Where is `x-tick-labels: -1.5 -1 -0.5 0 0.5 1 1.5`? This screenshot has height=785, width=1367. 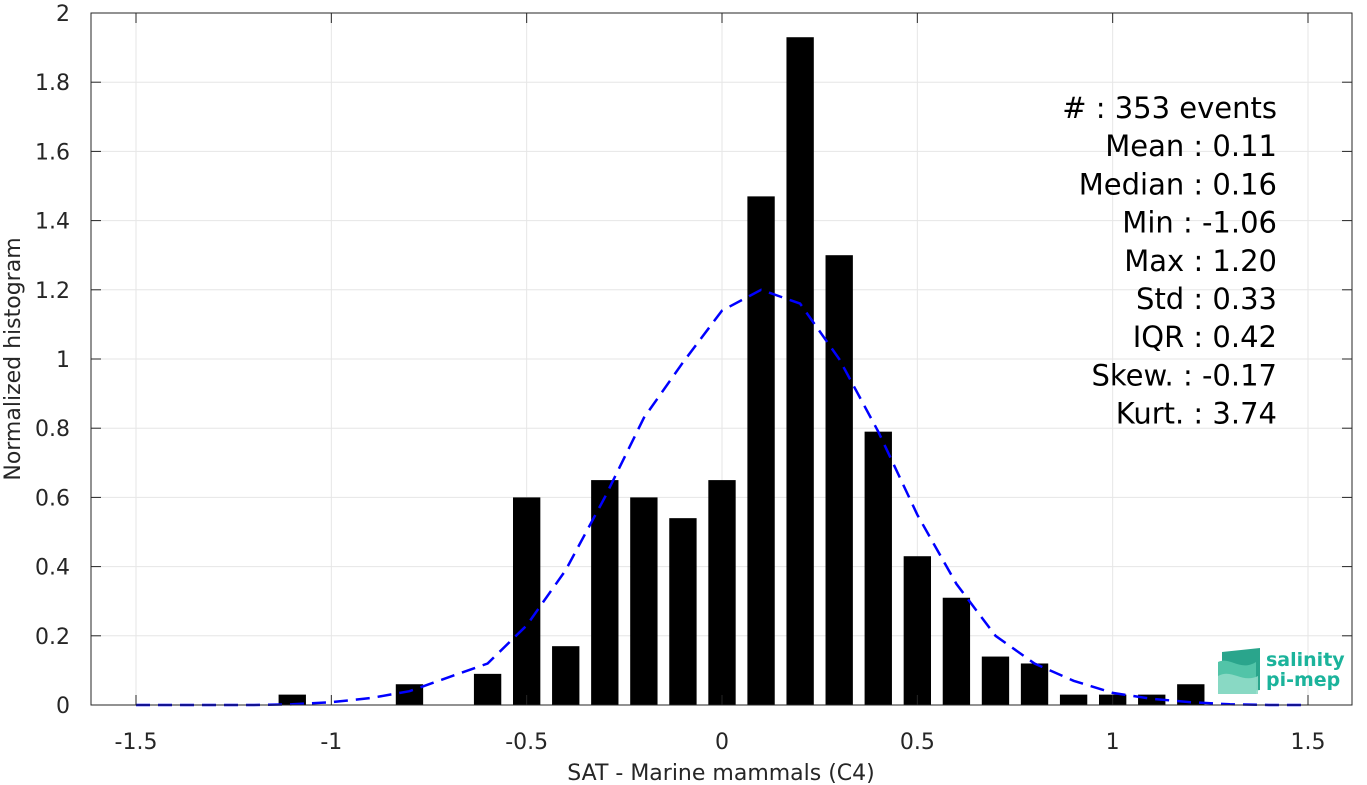
x-tick-labels: -1.5 -1 -0.5 0 0.5 1 1.5 is located at coordinates (720, 742).